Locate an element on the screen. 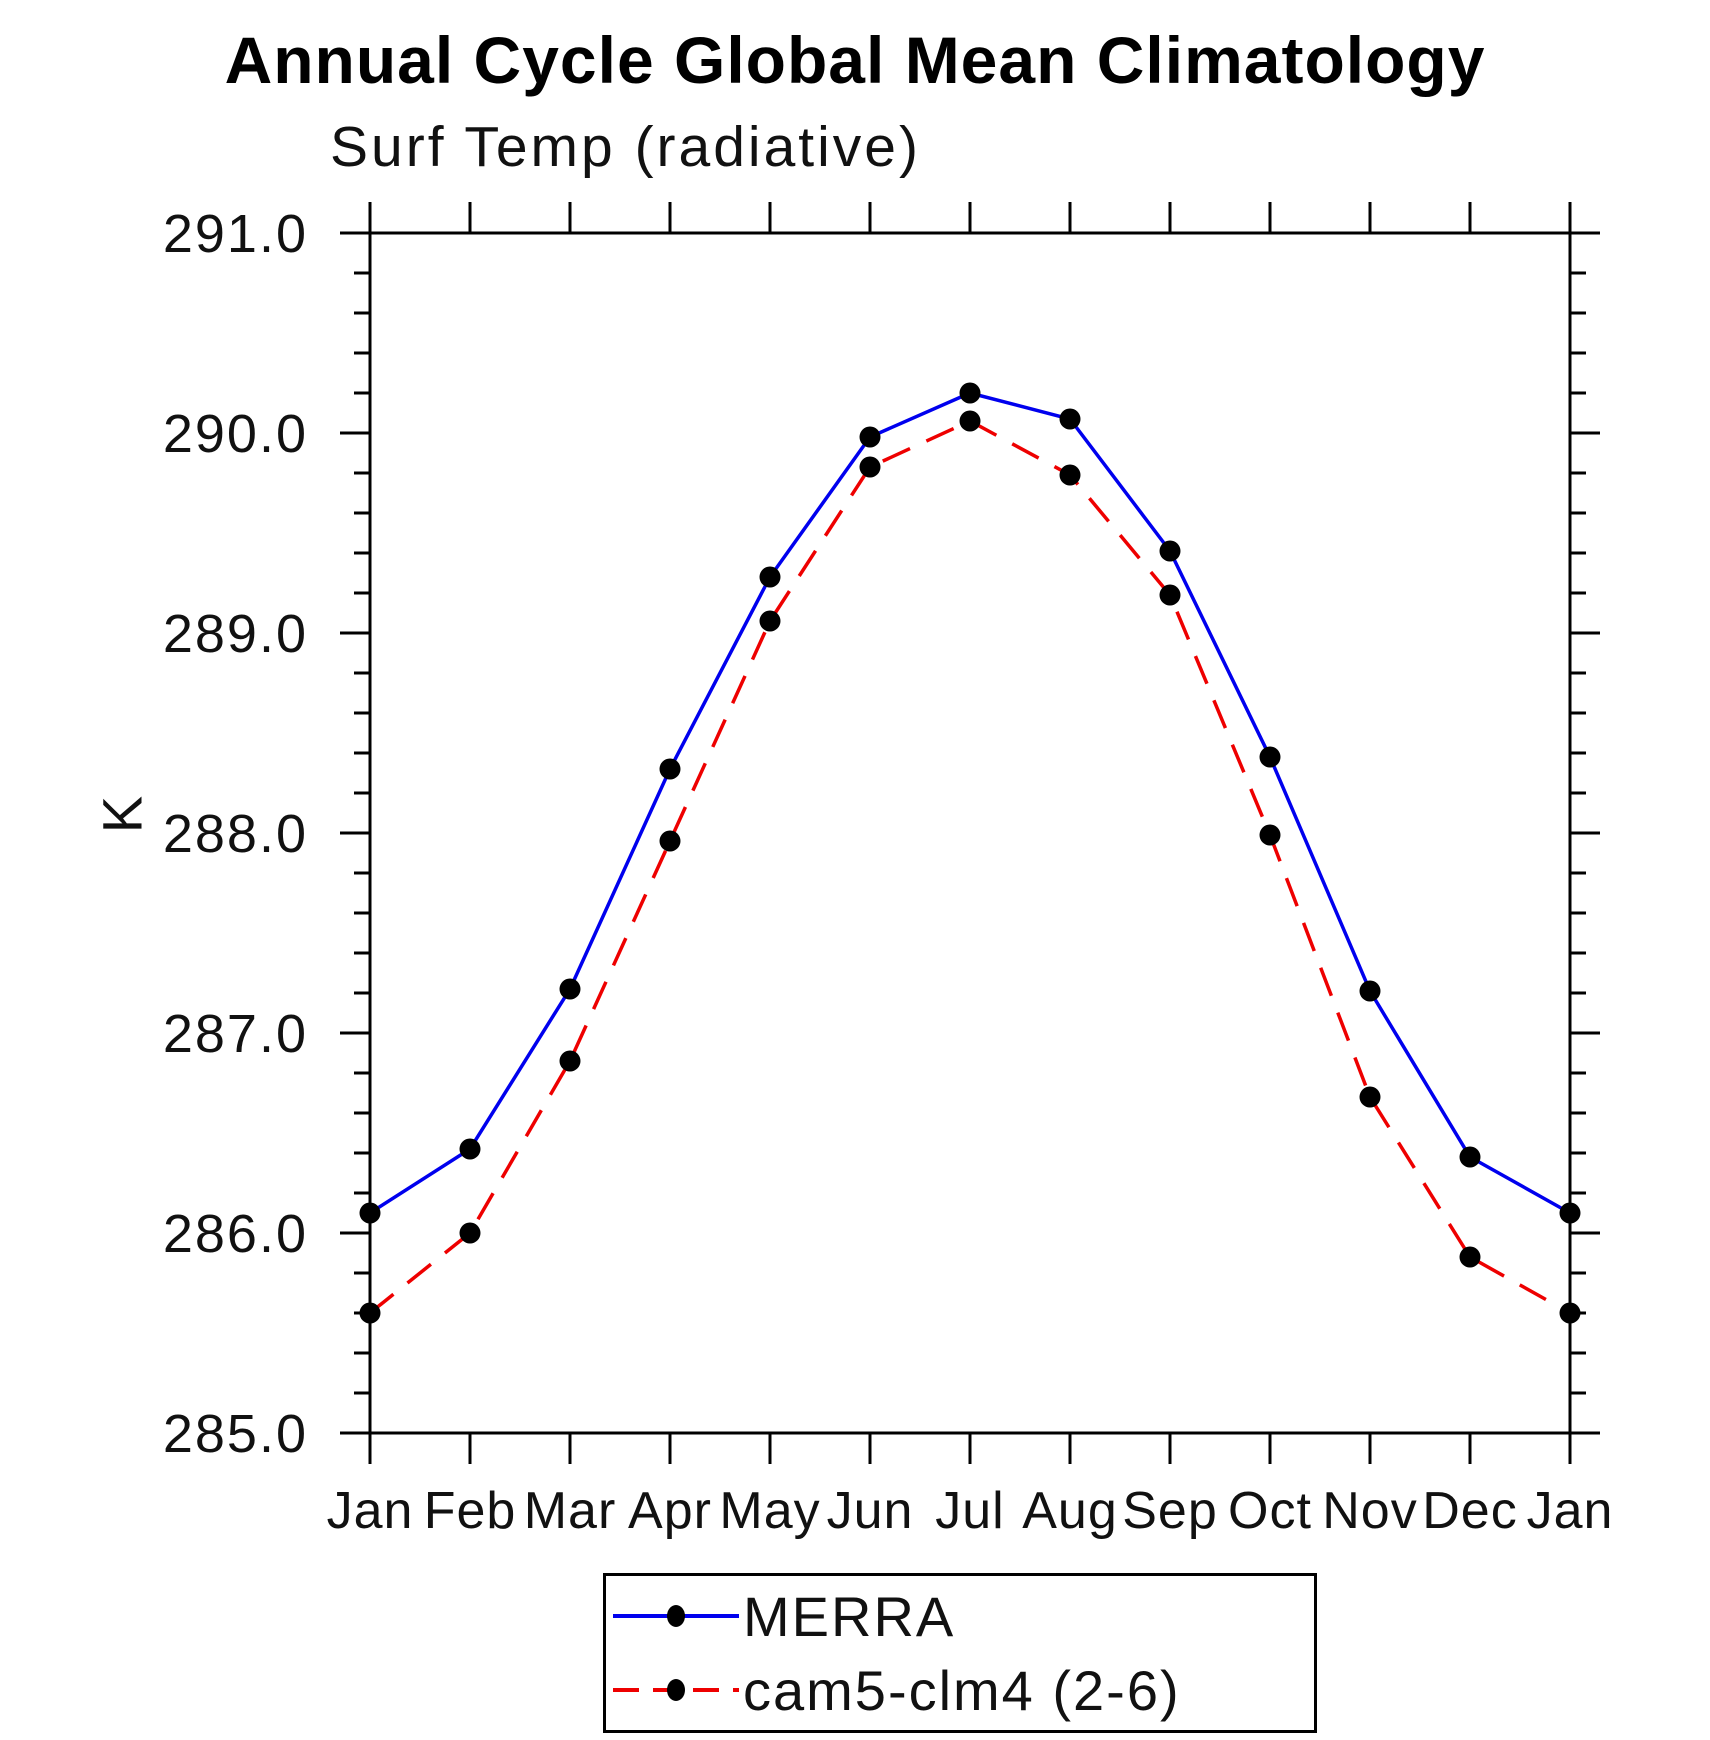 The image size is (1710, 1740). legend-label-merra: MERRA is located at coordinates (849, 1616).